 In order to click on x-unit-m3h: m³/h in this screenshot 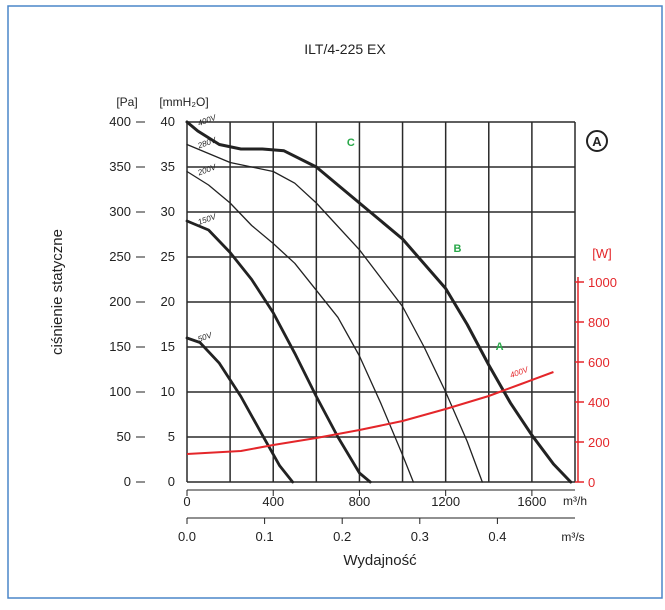, I will do `click(575, 501)`.